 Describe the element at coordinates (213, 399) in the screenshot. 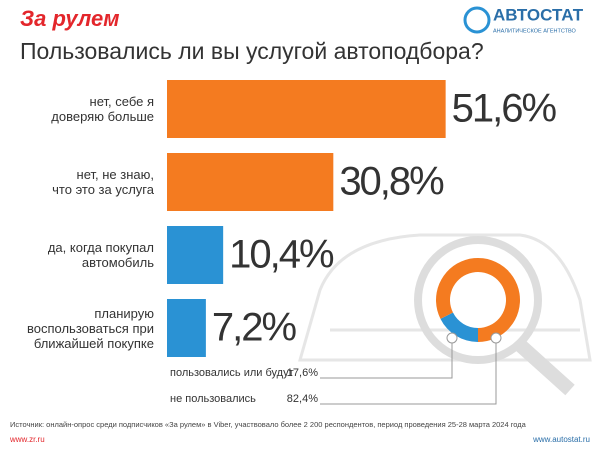

I see `legend-label: не пользовались` at that location.